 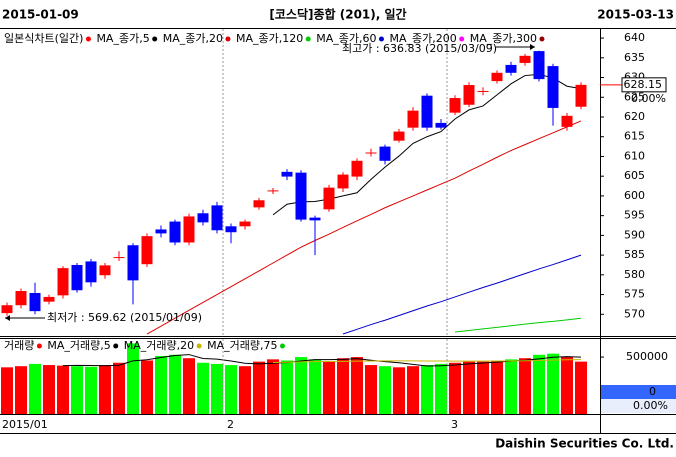 What do you see at coordinates (634, 313) in the screenshot?
I see `y-tick-label: 570` at bounding box center [634, 313].